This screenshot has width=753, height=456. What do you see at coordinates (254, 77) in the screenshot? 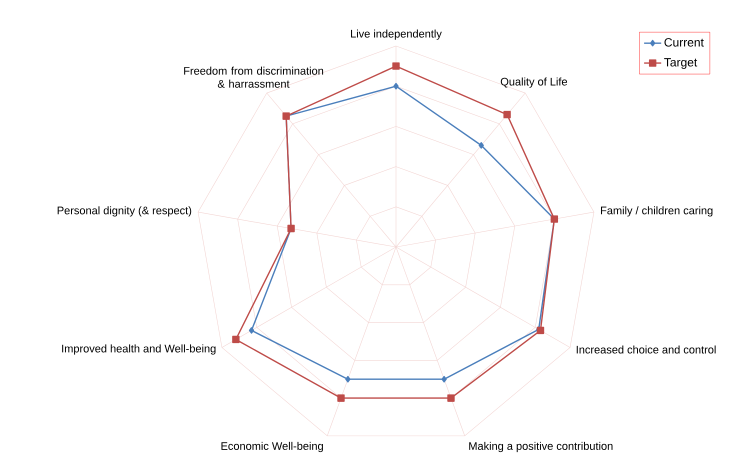
I see `spoke-label: Freedom from discrimination & harrassment` at bounding box center [254, 77].